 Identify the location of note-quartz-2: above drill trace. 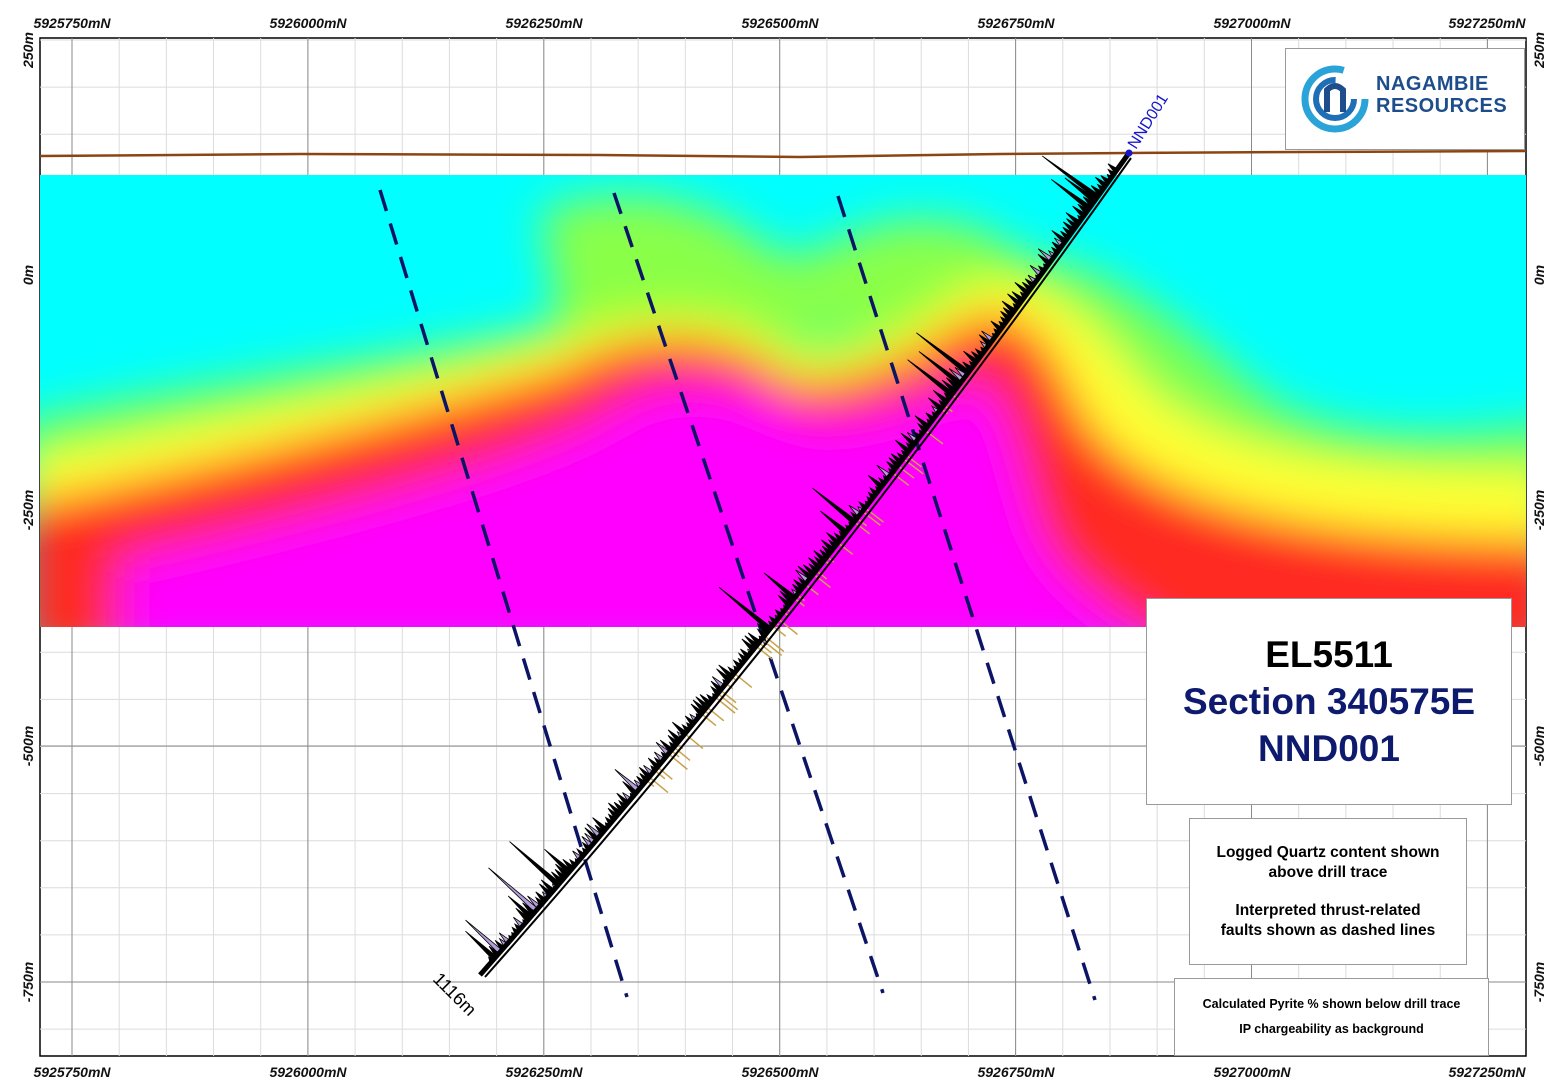
(1328, 872).